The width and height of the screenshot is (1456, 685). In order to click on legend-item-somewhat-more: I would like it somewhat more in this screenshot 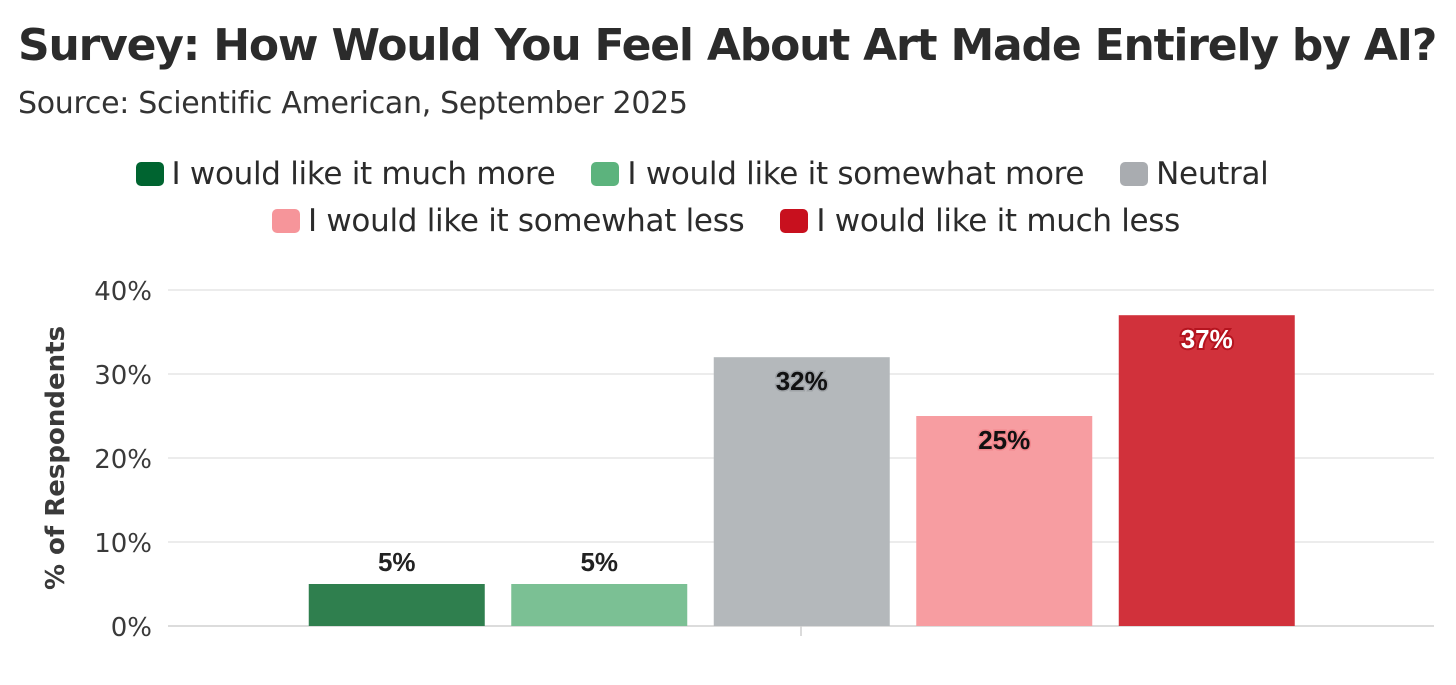, I will do `click(837, 174)`.